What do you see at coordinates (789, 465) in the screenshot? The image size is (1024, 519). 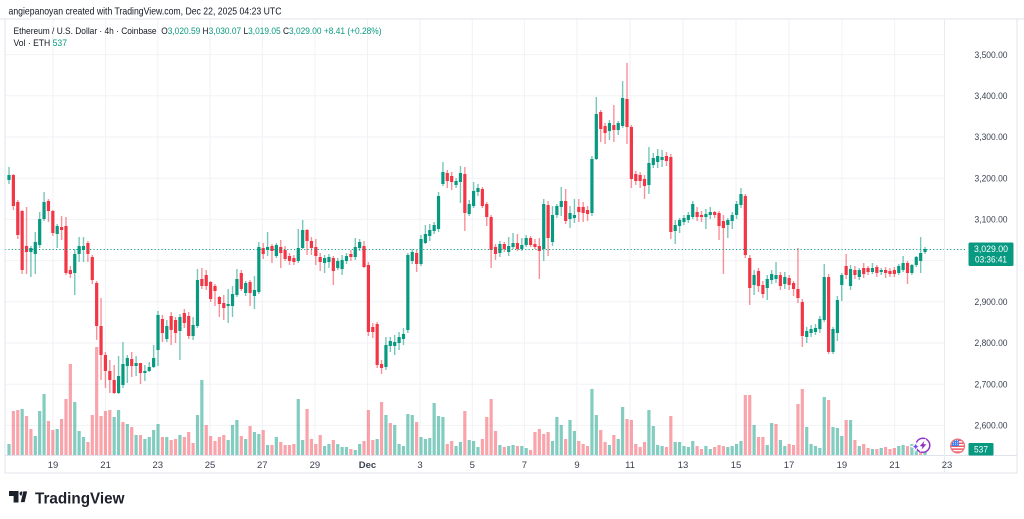 I see `svg-text: 17` at bounding box center [789, 465].